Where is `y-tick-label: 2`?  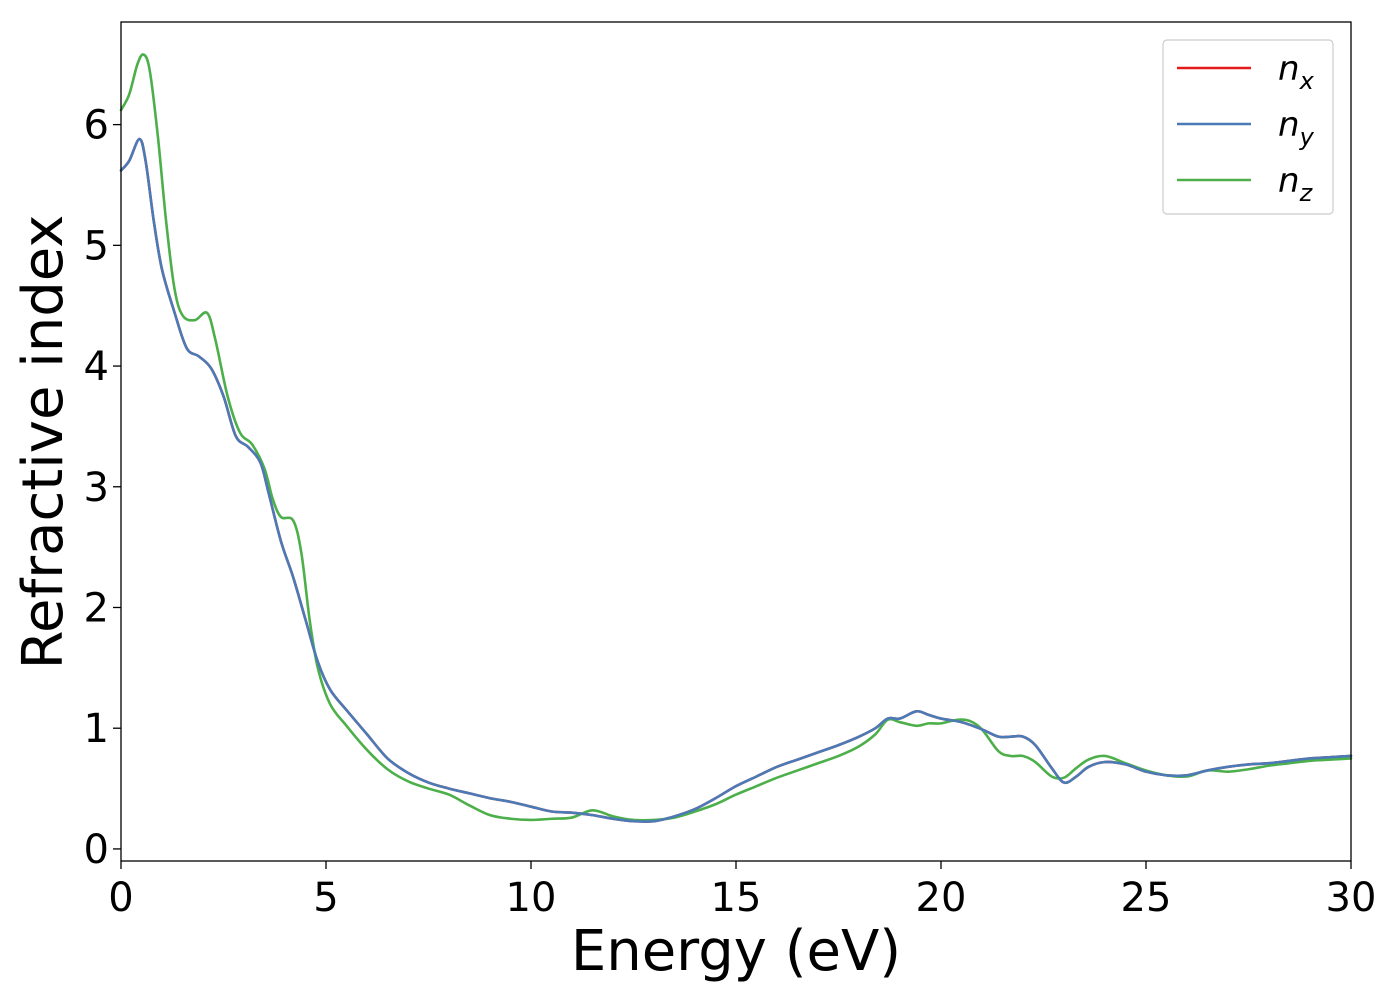
y-tick-label: 2 is located at coordinates (96, 608).